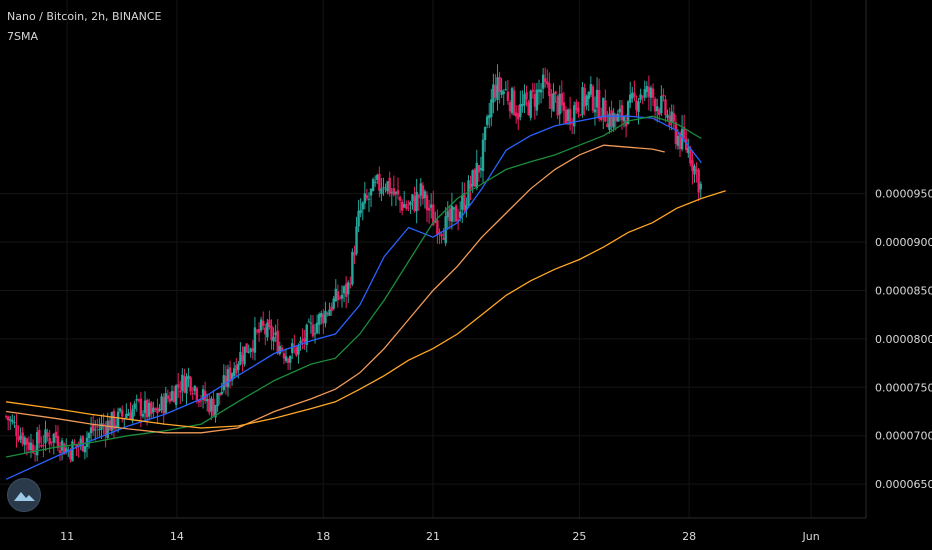  I want to click on x-tick-label: 14, so click(177, 536).